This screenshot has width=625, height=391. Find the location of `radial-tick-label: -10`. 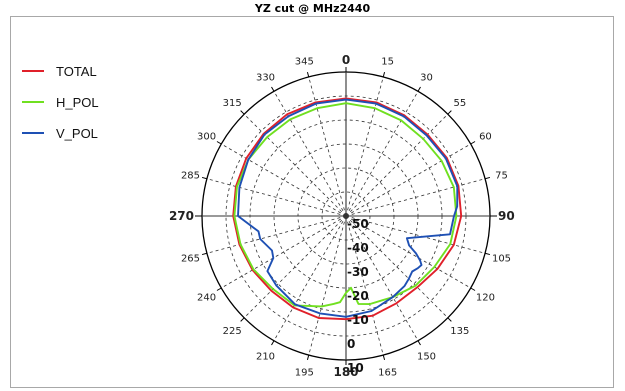

radial-tick-label: -10 is located at coordinates (358, 320).